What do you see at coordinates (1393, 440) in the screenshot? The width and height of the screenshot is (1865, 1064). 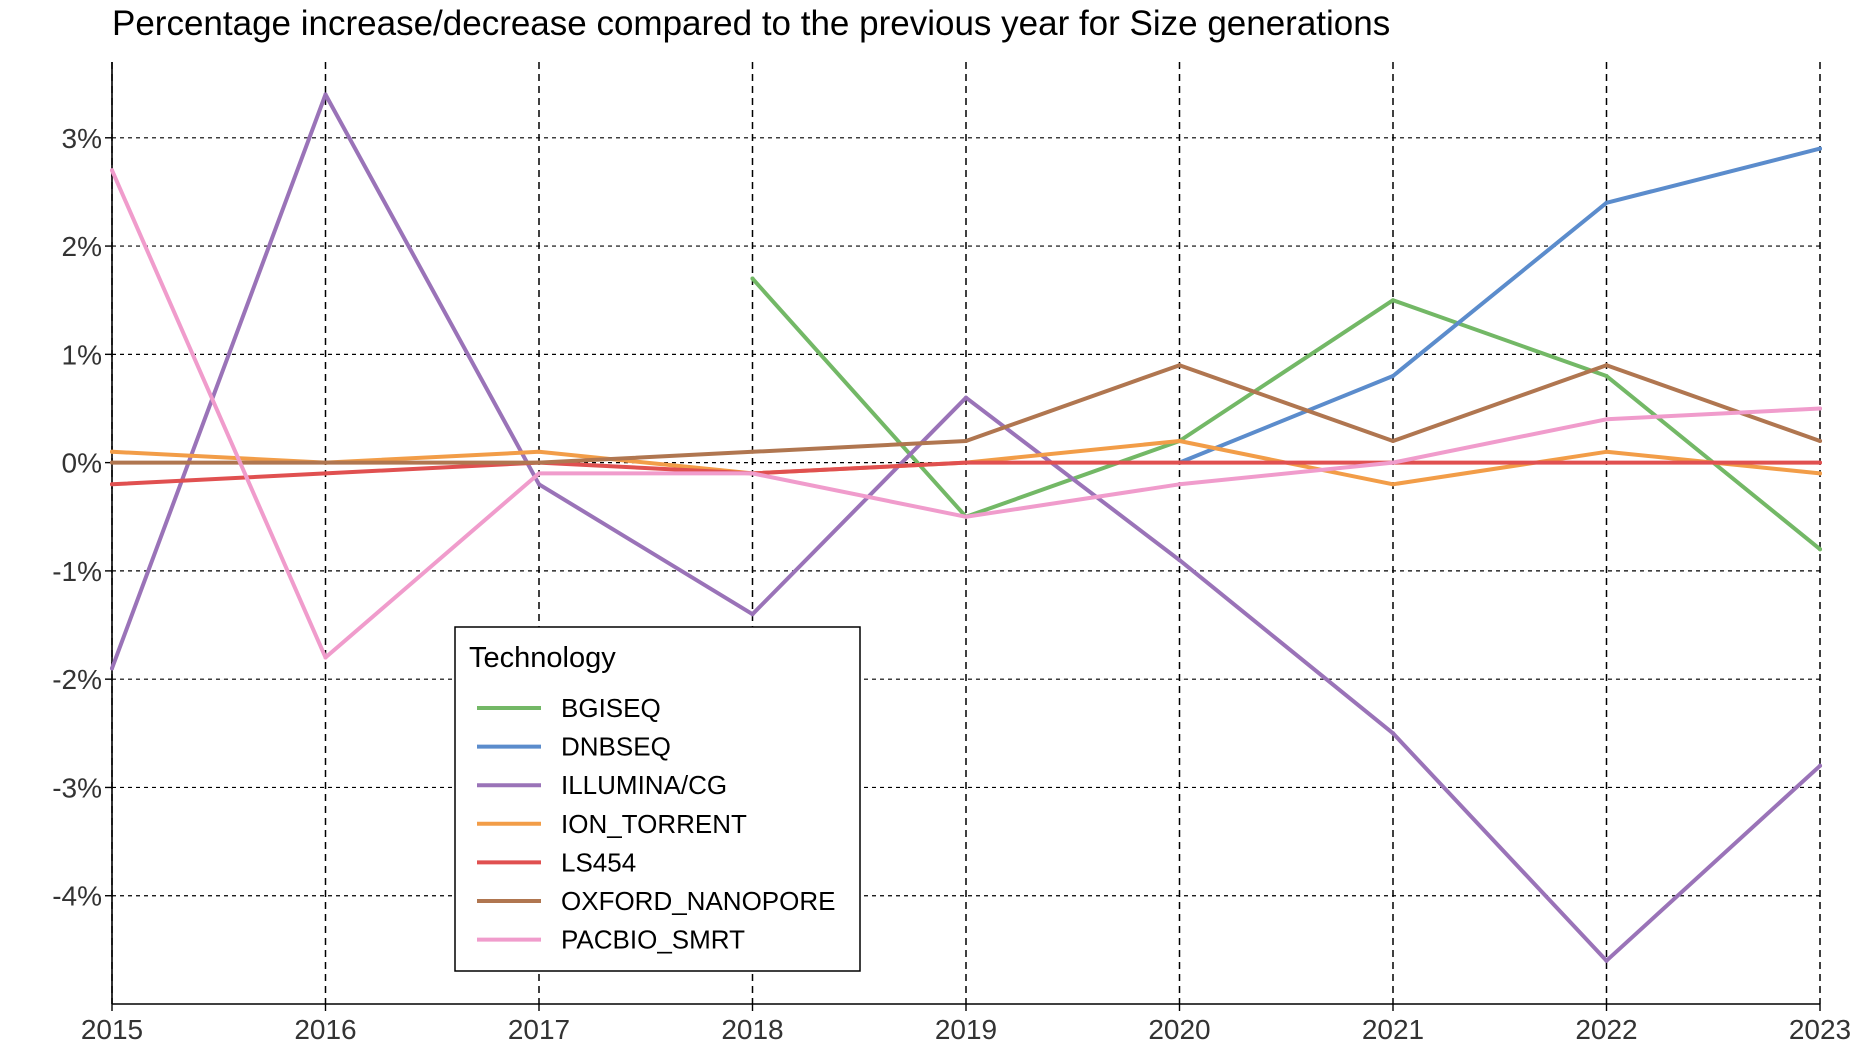 I see `data-point-oxford-nanopore-2021` at bounding box center [1393, 440].